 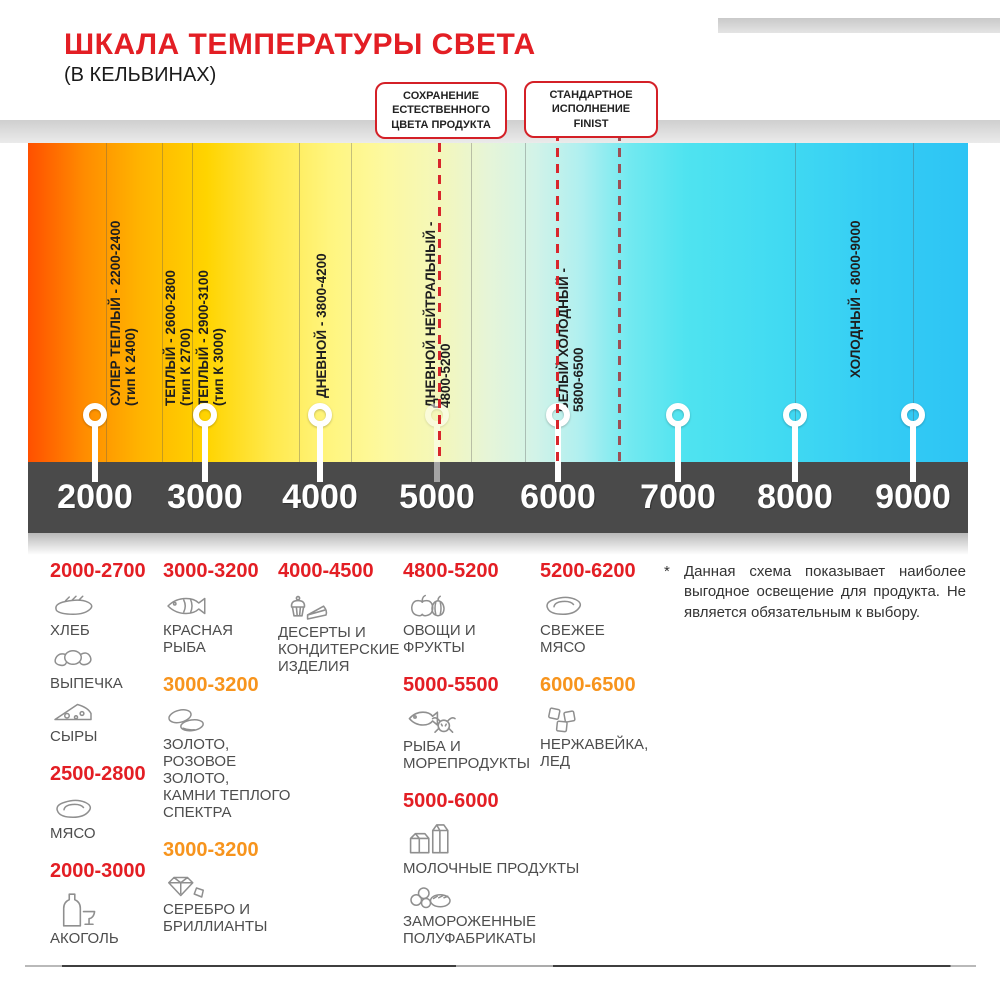 I want to click on product-group: 4000-4500 ДЕСЕРТЫ И КОНДИТЕРСКИЕ ИЗДЕЛИЯ, so click(x=339, y=617).